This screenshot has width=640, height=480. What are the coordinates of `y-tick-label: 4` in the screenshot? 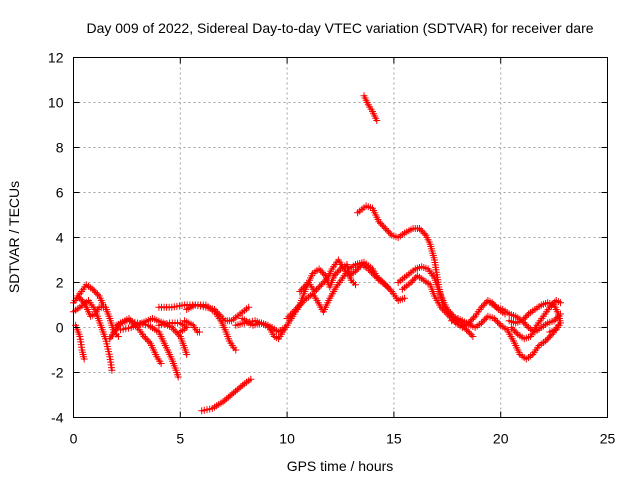 It's located at (60, 238).